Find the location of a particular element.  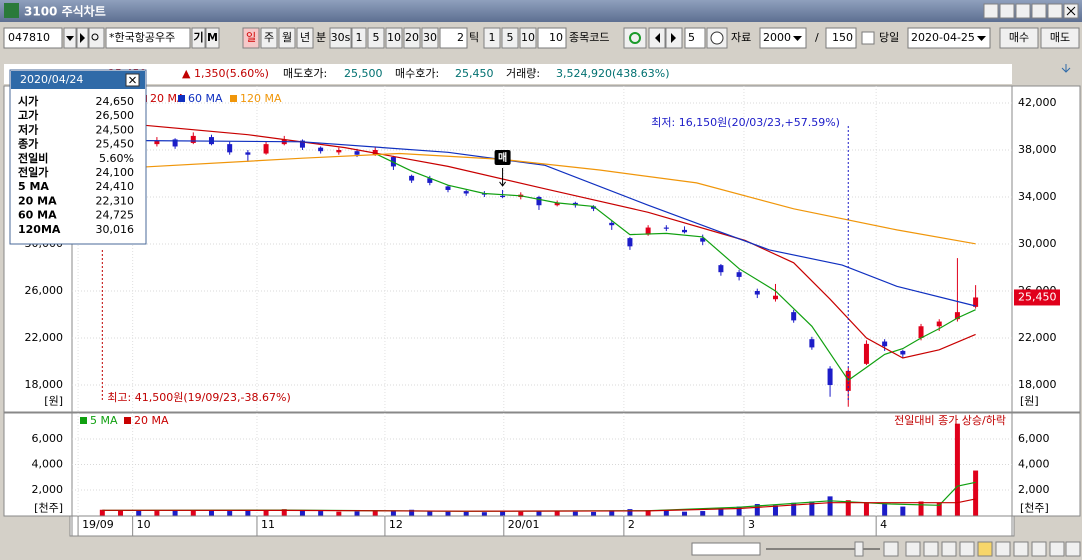

step-input is located at coordinates (695, 38).